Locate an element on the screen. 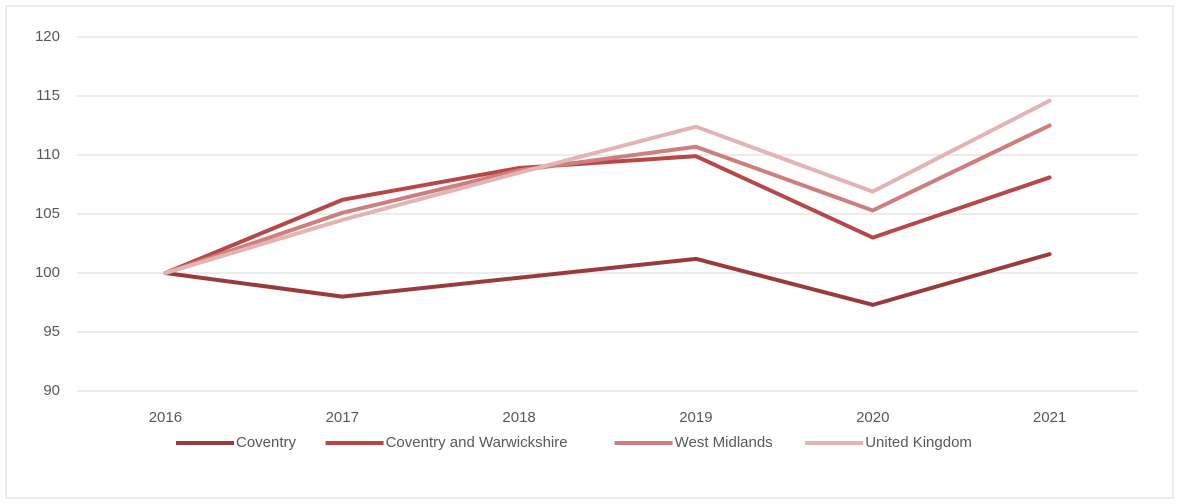 The image size is (1180, 504). x-tick-label: 2020 is located at coordinates (872, 417).